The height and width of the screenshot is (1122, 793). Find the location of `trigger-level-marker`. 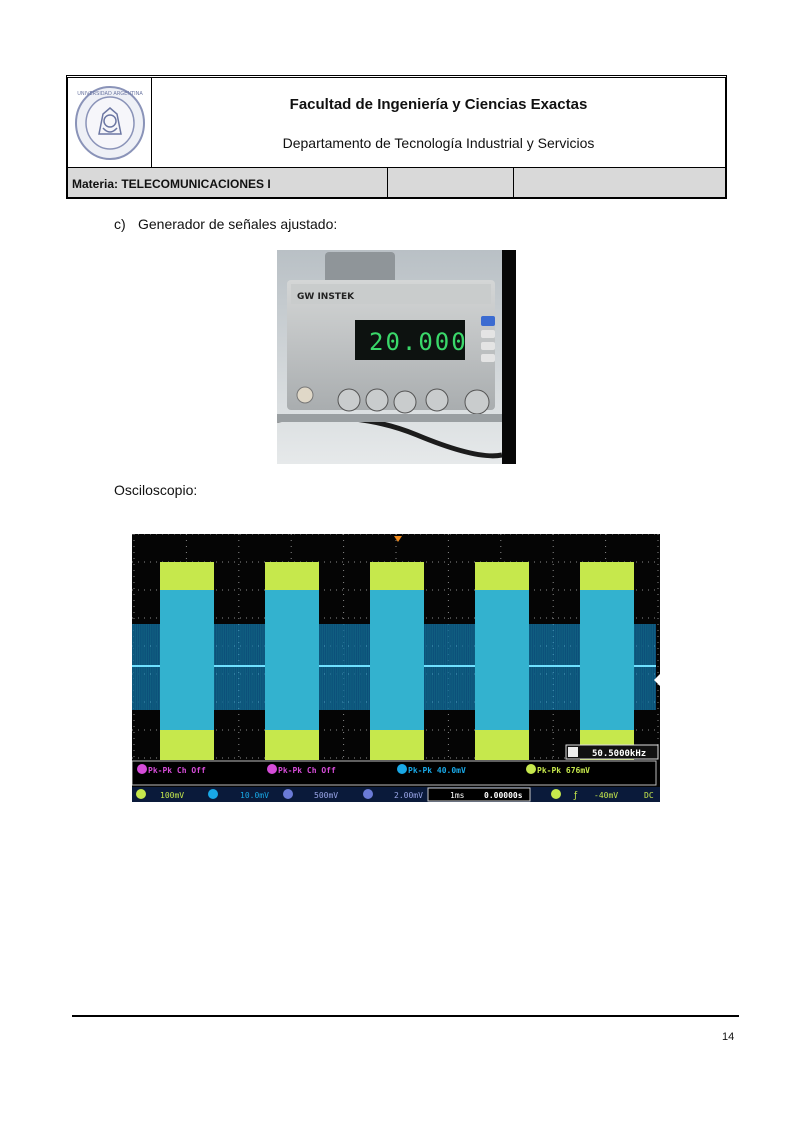

trigger-level-marker is located at coordinates (657, 680).